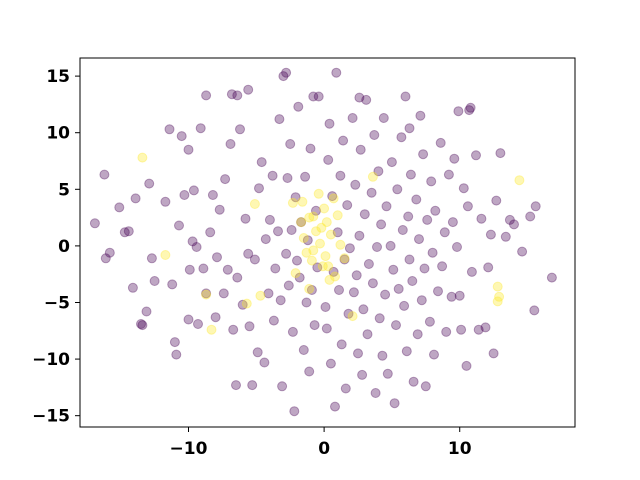 Image resolution: width=640 pixels, height=480 pixels. Describe the element at coordinates (324, 449) in the screenshot. I see `x-tick-label: 0` at that location.